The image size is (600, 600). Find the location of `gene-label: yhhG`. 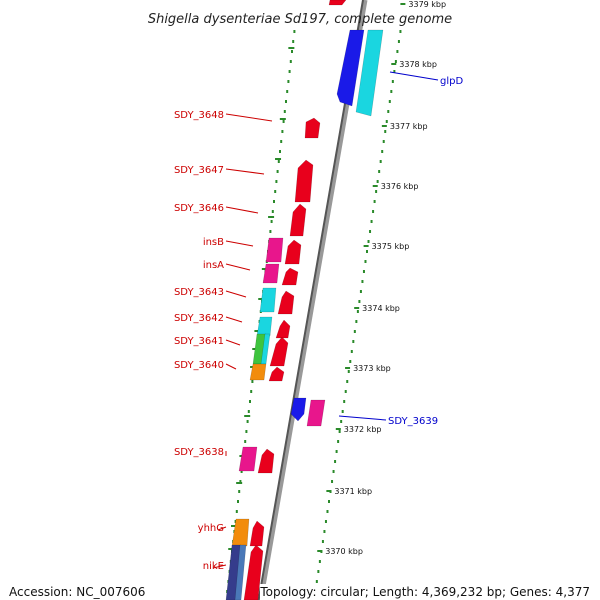

gene-label: yhhG is located at coordinates (211, 528).